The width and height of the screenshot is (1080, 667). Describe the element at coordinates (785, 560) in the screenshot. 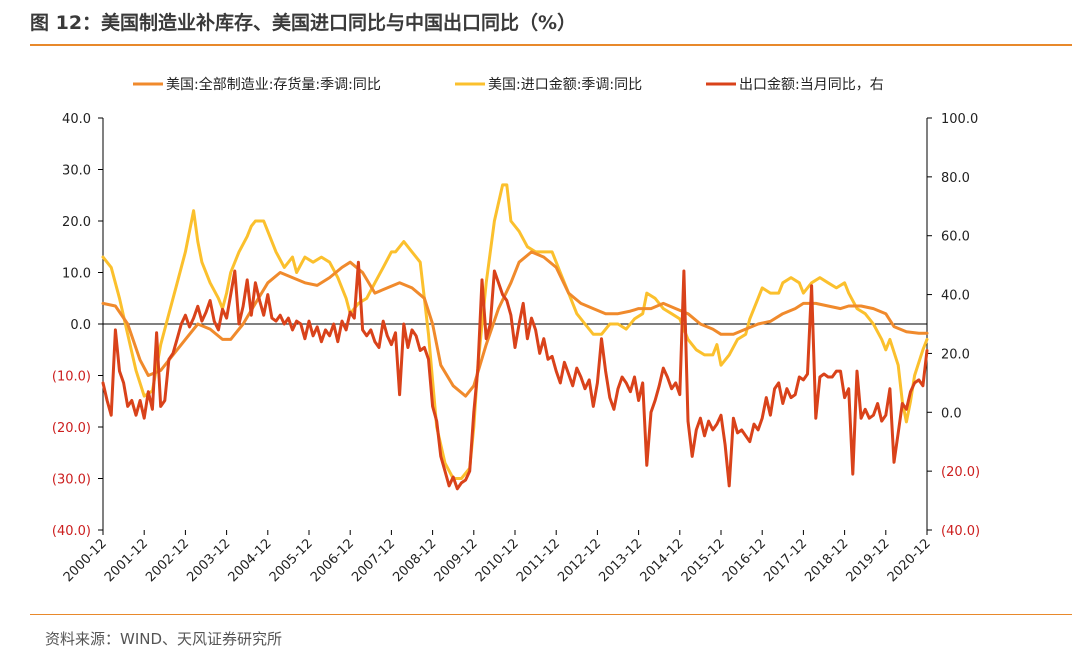

I see `x-tick-label: 2017-12` at that location.